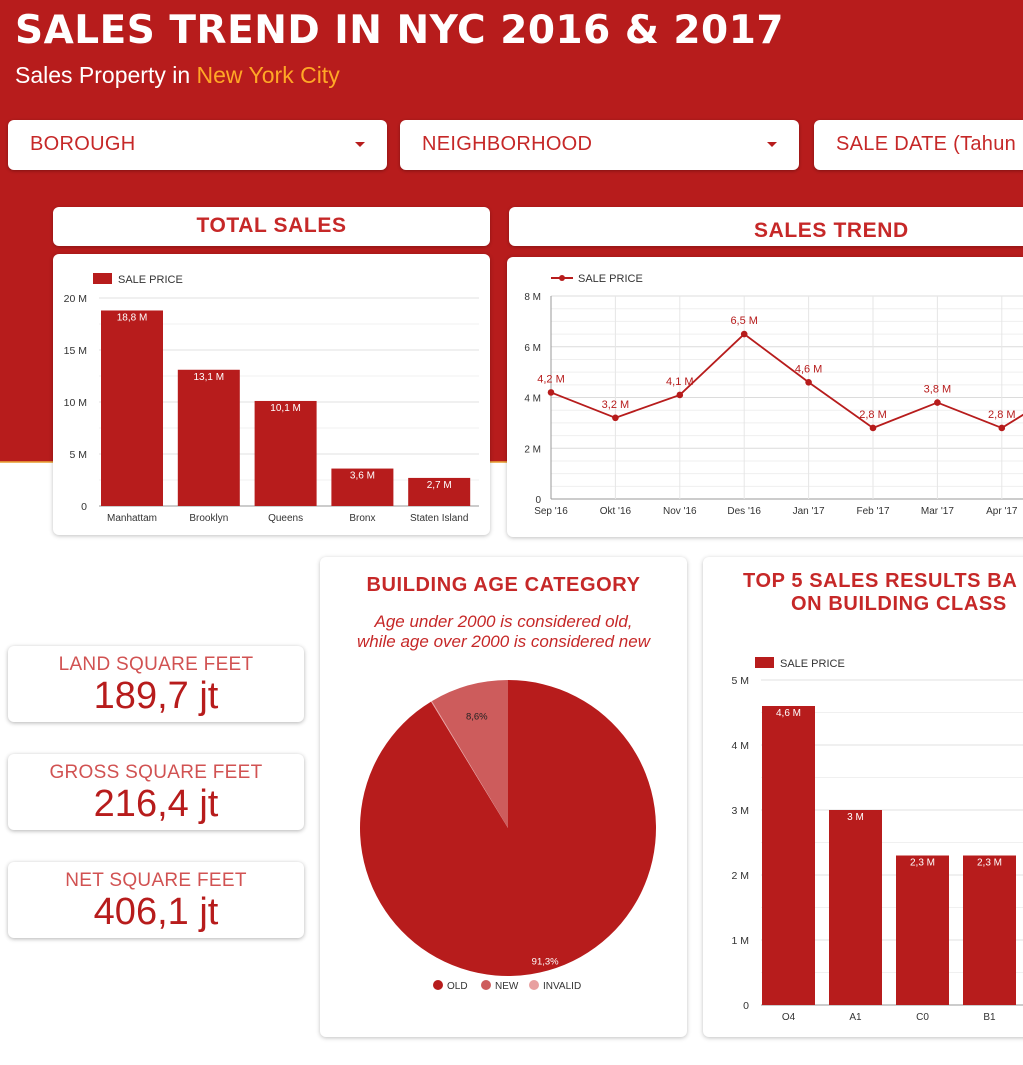 This screenshot has height=1065, width=1023. Describe the element at coordinates (616, 405) in the screenshot. I see `data-label: 3,2 M` at that location.